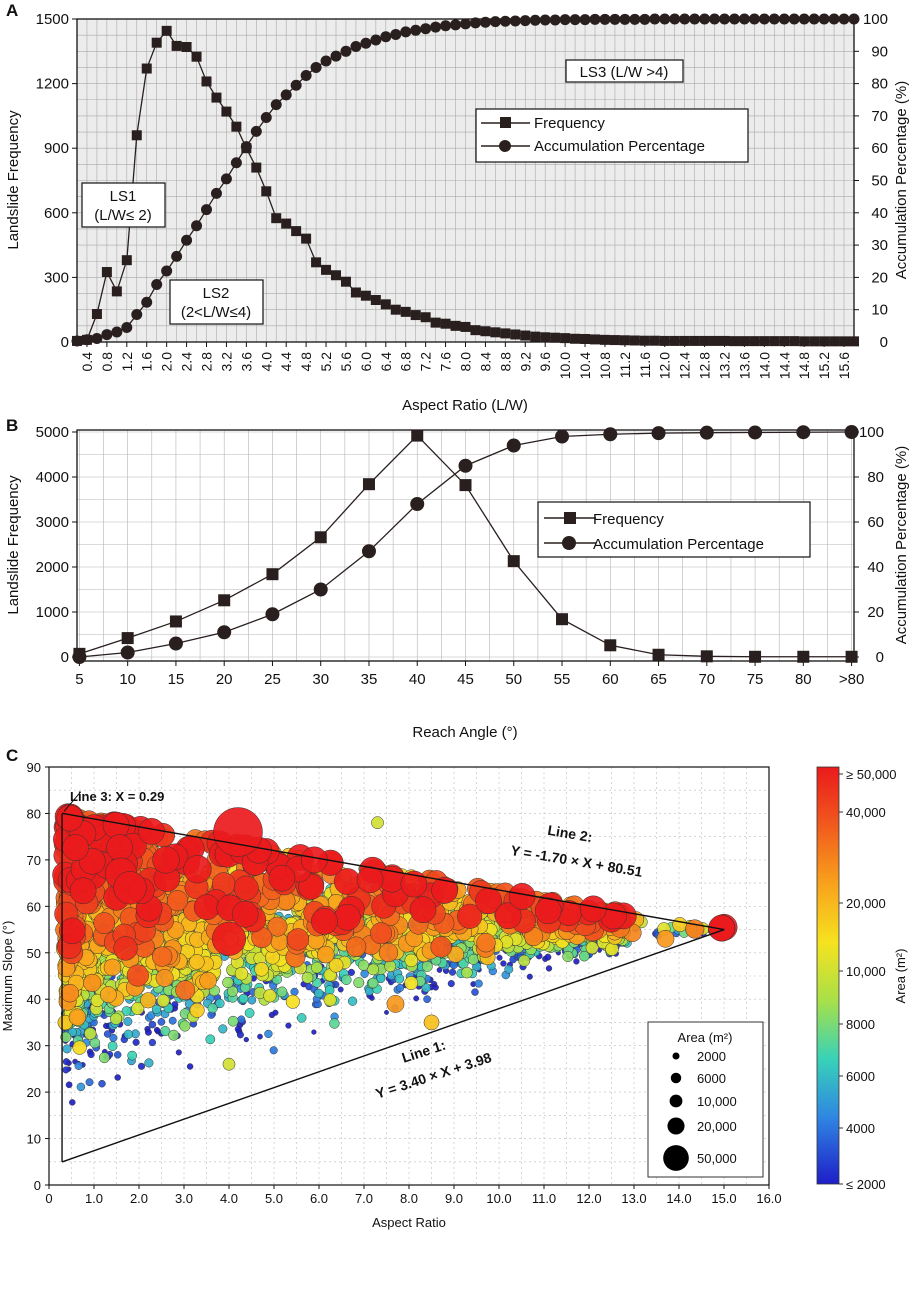  What do you see at coordinates (34, 906) in the screenshot?
I see `y-tick-label: 60` at bounding box center [34, 906].